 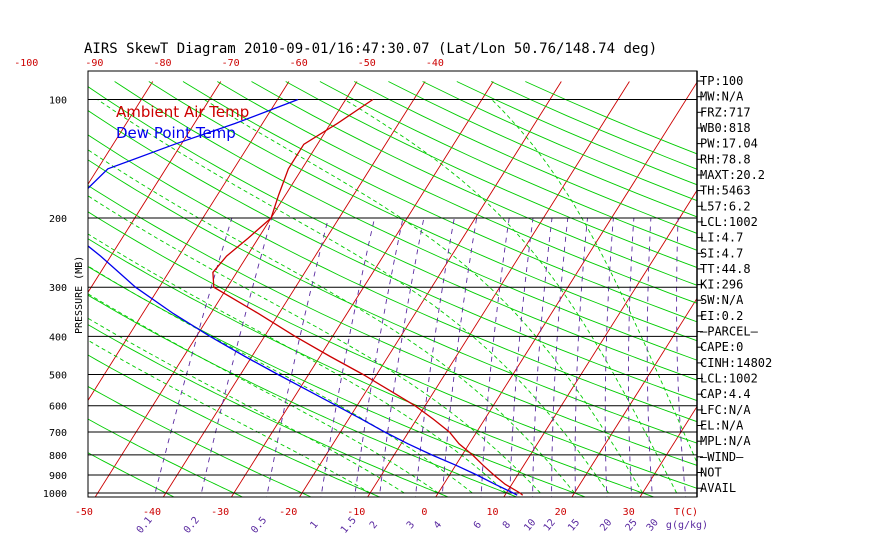 I want to click on bottom-temp-tick-label: -10, so click(x=356, y=512).